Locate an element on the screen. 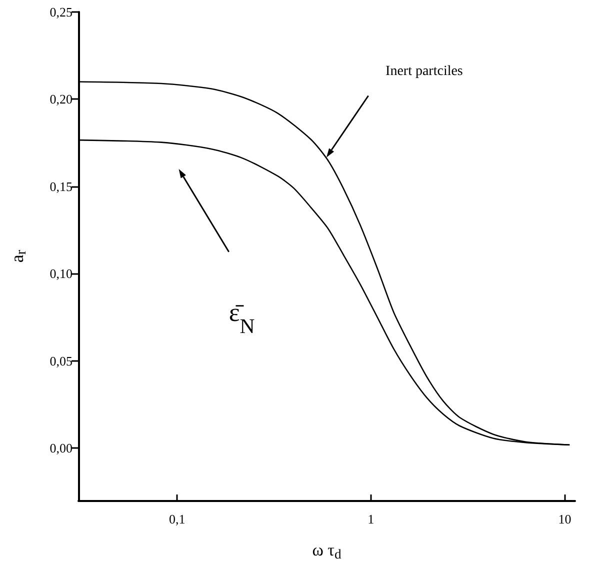  y-tick-label: 0,25 is located at coordinates (61, 12).